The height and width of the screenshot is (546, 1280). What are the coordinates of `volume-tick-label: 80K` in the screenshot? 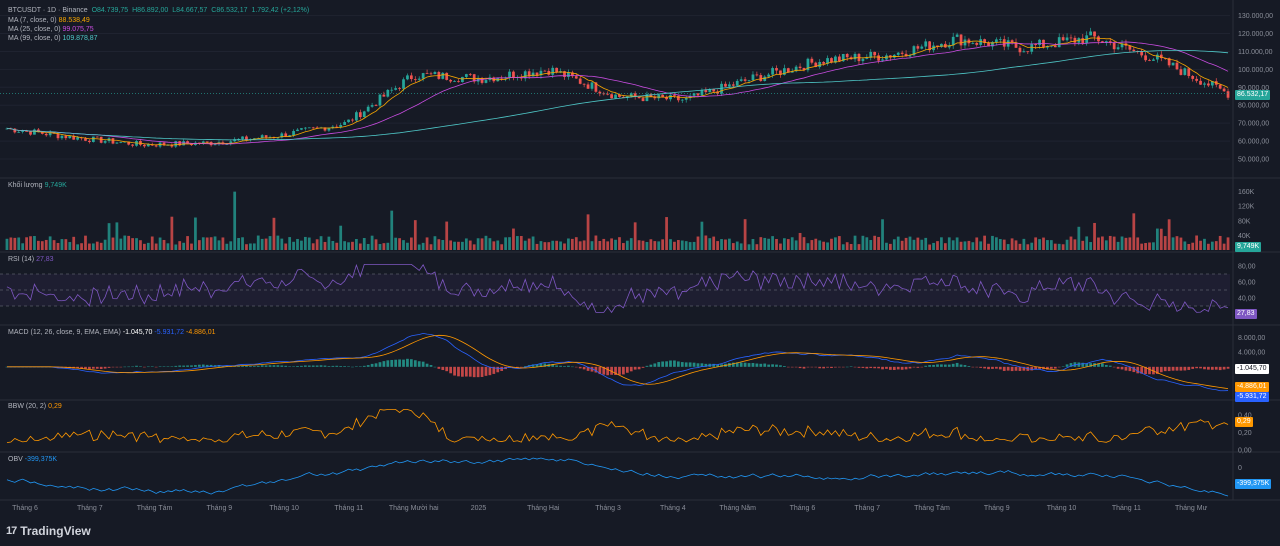 It's located at (1244, 221).